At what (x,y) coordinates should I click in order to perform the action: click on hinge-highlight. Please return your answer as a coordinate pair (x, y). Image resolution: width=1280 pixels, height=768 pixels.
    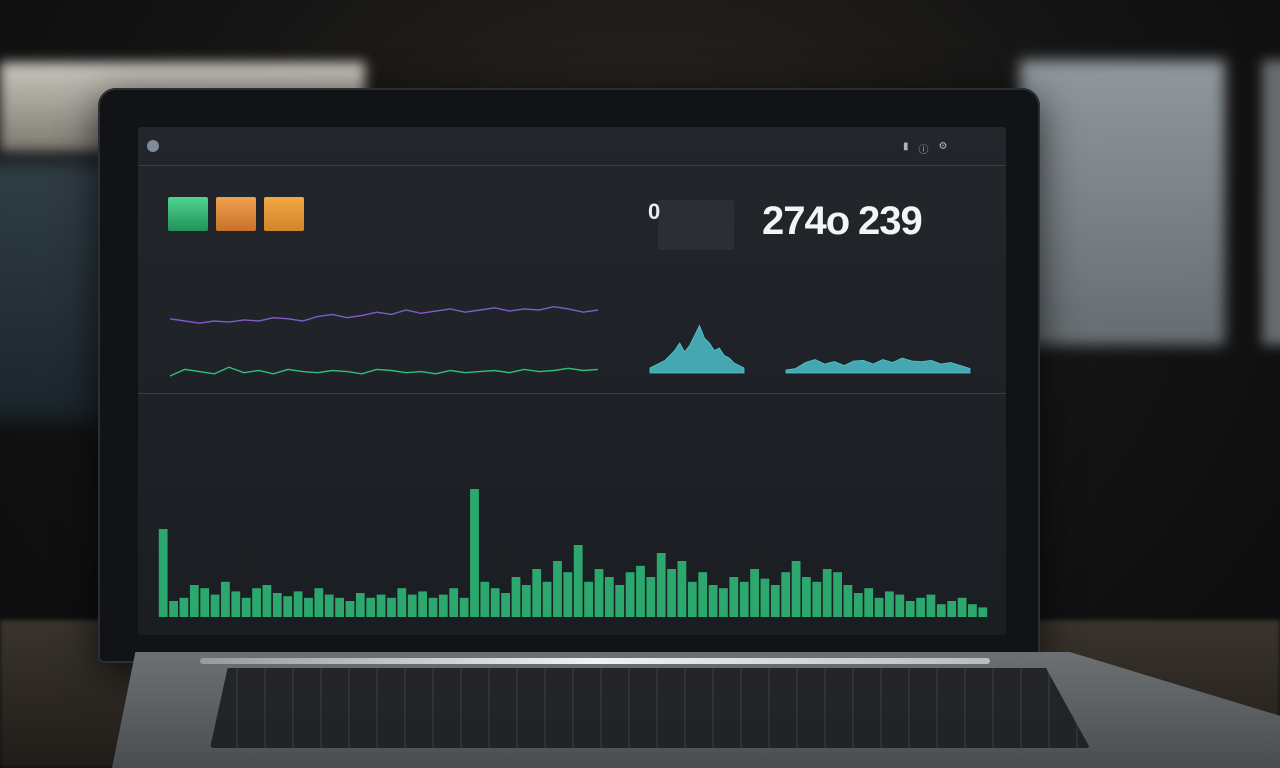
    Looking at the image, I should click on (595, 661).